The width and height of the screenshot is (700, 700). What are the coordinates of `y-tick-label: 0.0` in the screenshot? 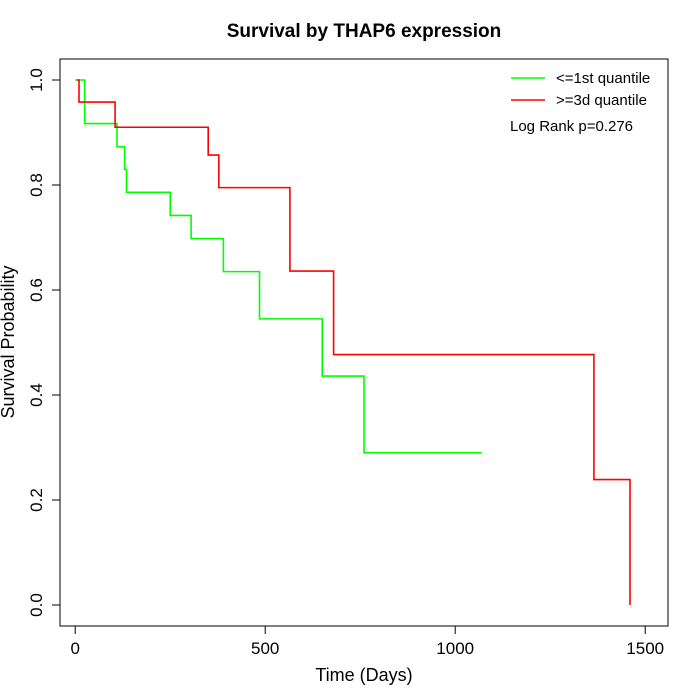 It's located at (36, 605).